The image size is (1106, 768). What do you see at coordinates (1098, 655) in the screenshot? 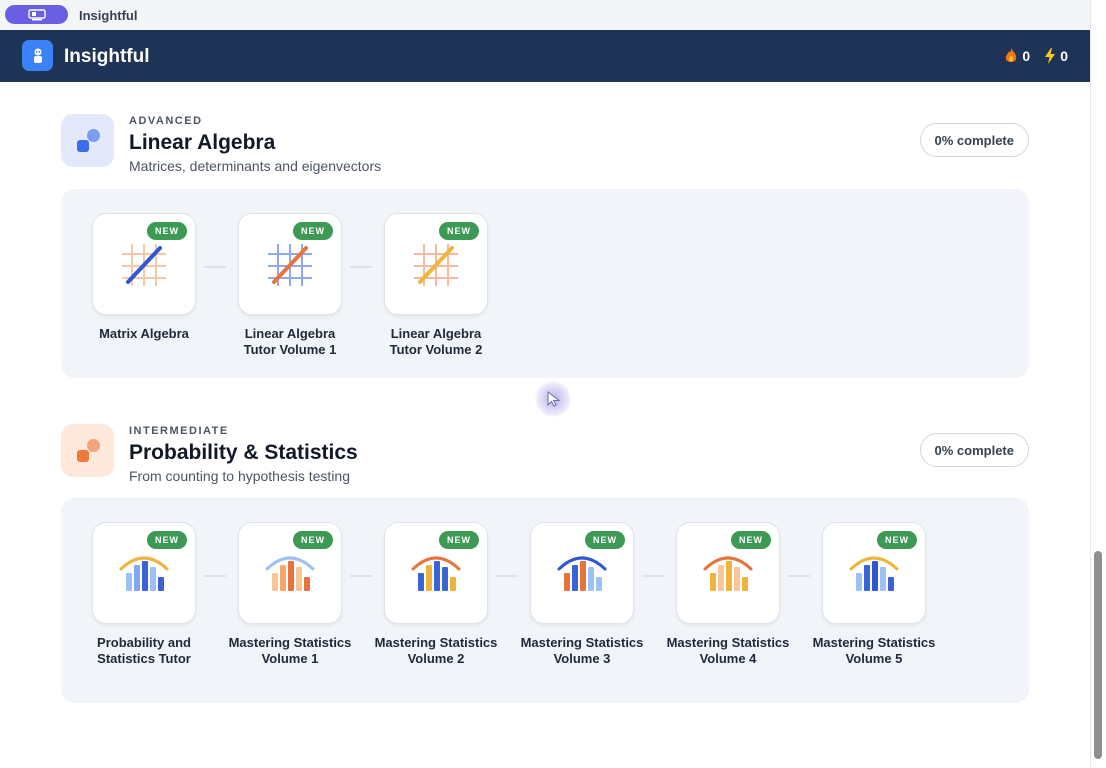
I see `scrollbar-thumb` at bounding box center [1098, 655].